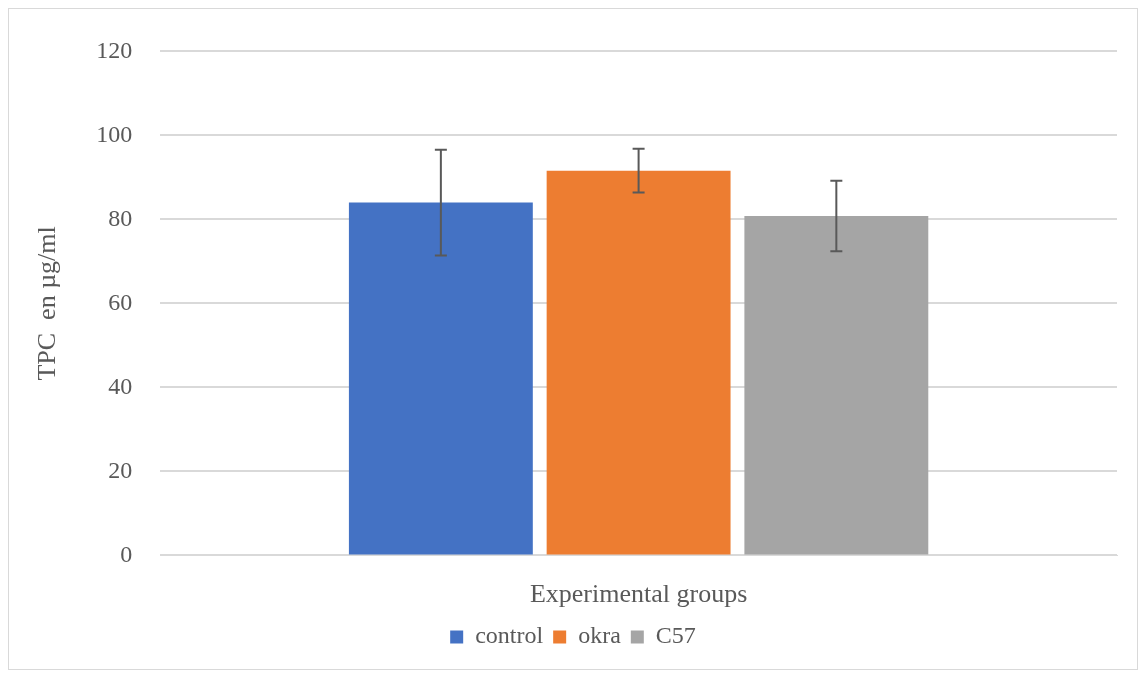 This screenshot has height=677, width=1147. Describe the element at coordinates (600, 635) in the screenshot. I see `legend-label: okra` at that location.